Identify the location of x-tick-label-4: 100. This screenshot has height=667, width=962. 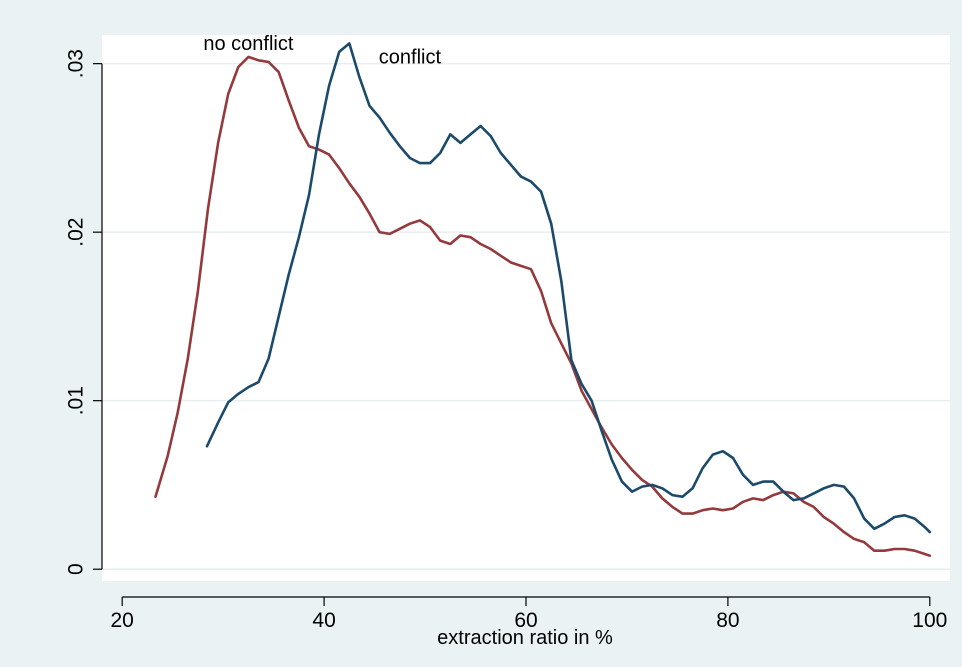
(929, 620).